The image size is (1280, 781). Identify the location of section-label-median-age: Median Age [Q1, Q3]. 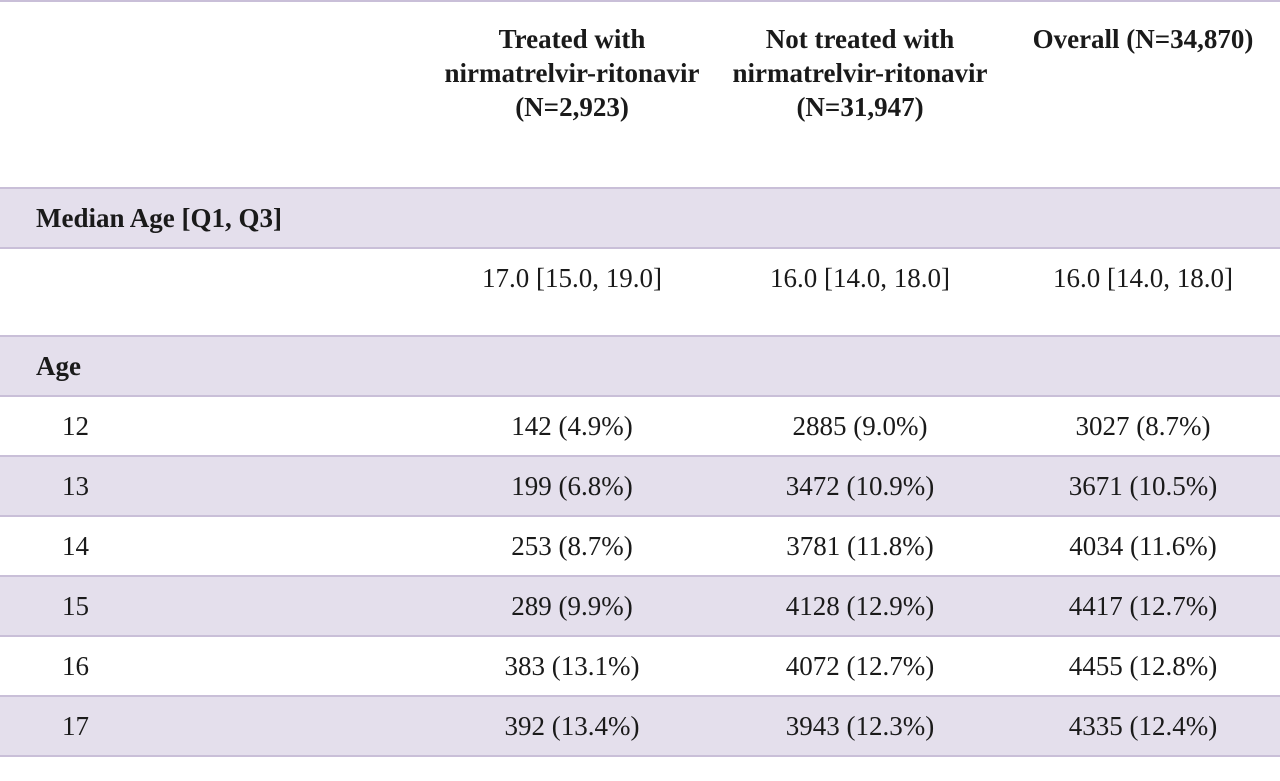
(640, 218).